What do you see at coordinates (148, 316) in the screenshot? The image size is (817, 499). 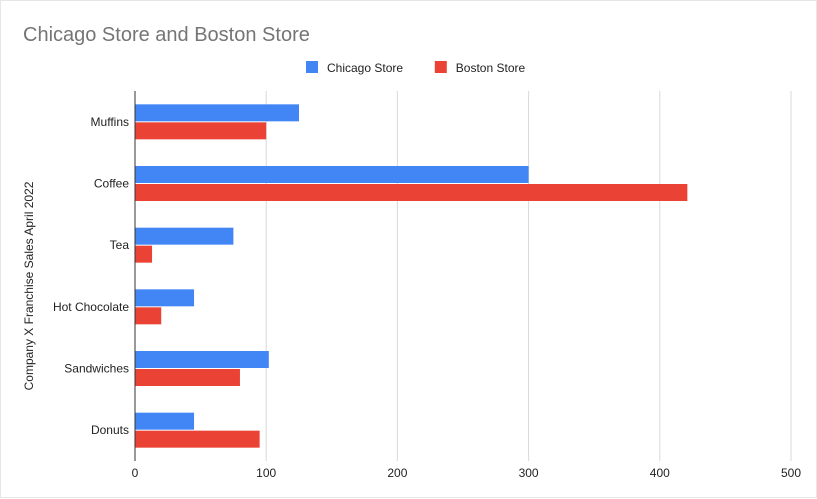 I see `bar-boston-store-hot-chocolate` at bounding box center [148, 316].